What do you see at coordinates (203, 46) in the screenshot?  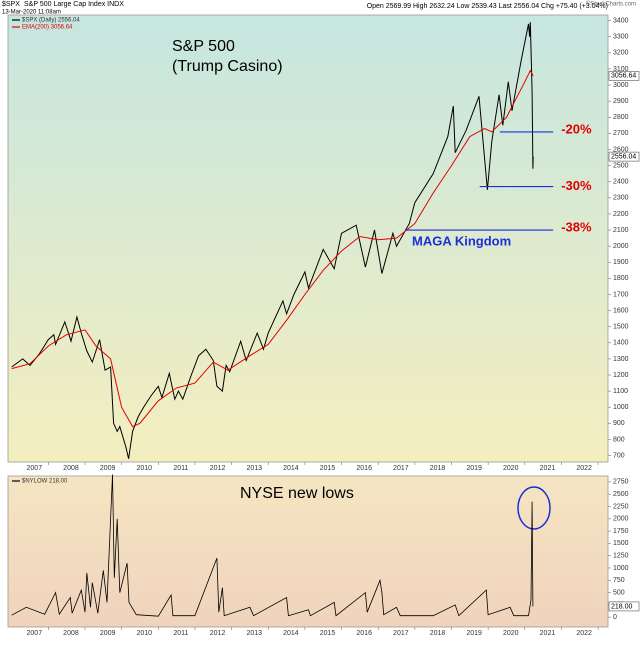 I see `chart-title: S&P 500` at bounding box center [203, 46].